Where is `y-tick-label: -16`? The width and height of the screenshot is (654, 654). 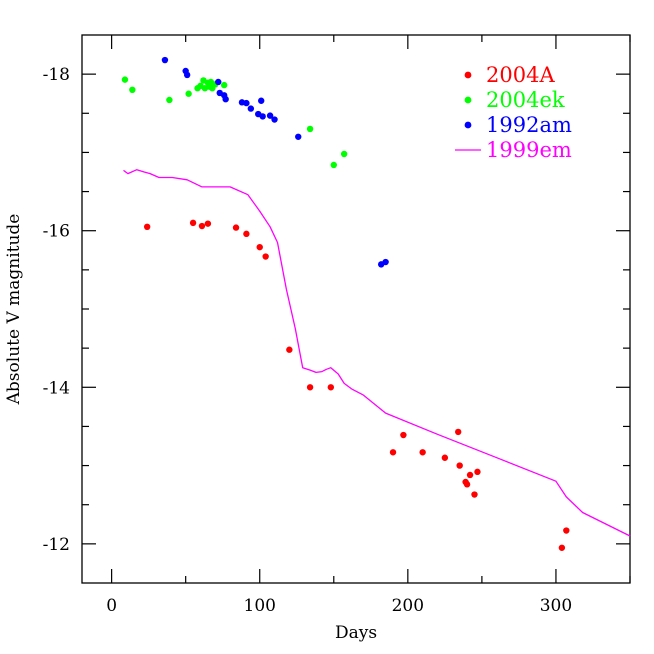
y-tick-label: -16 is located at coordinates (56, 232).